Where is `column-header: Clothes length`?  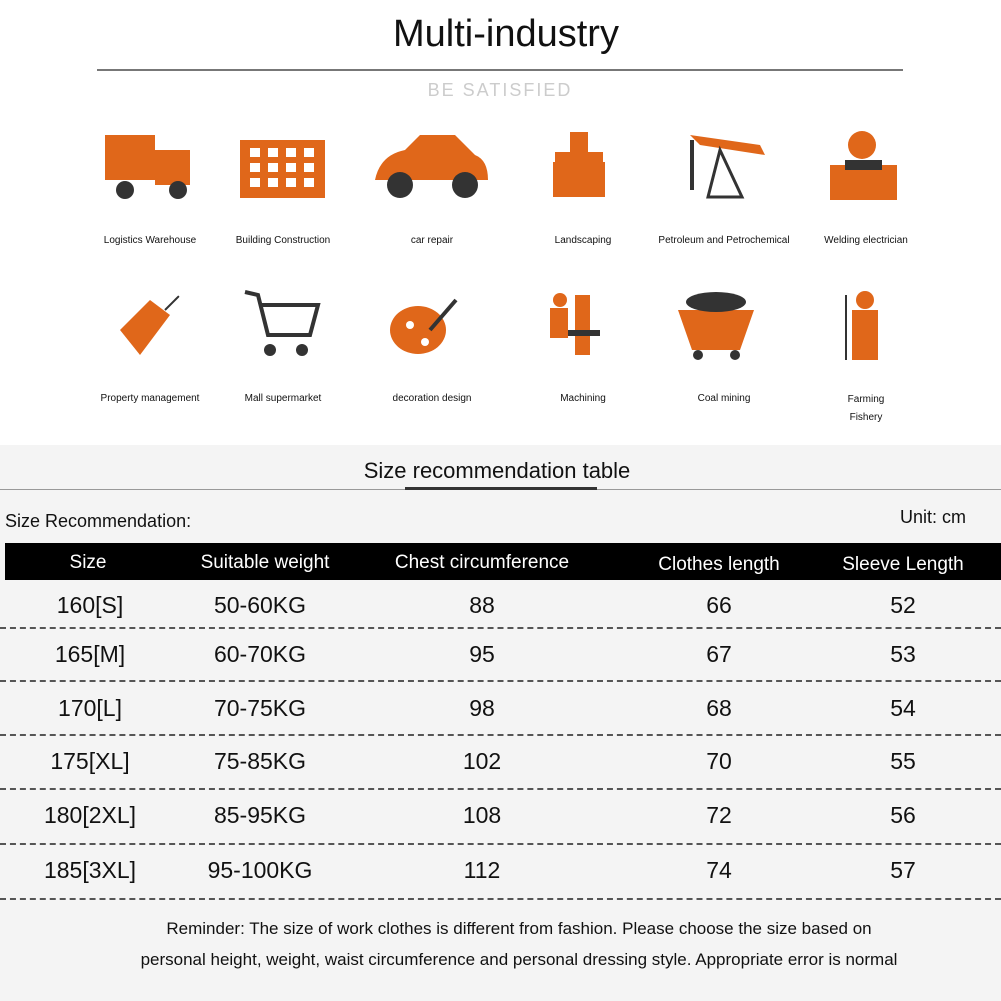
column-header: Clothes length is located at coordinates (719, 564).